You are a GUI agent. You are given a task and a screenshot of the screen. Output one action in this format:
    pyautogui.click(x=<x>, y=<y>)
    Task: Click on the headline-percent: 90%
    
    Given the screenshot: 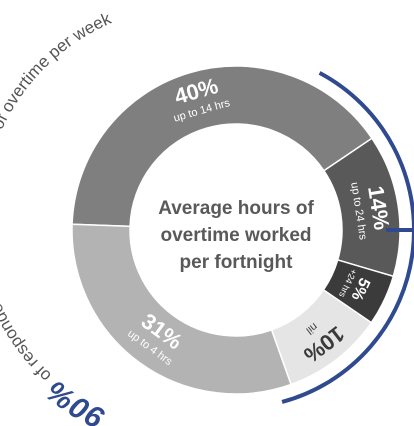 What is the action you would take?
    pyautogui.click(x=75, y=400)
    